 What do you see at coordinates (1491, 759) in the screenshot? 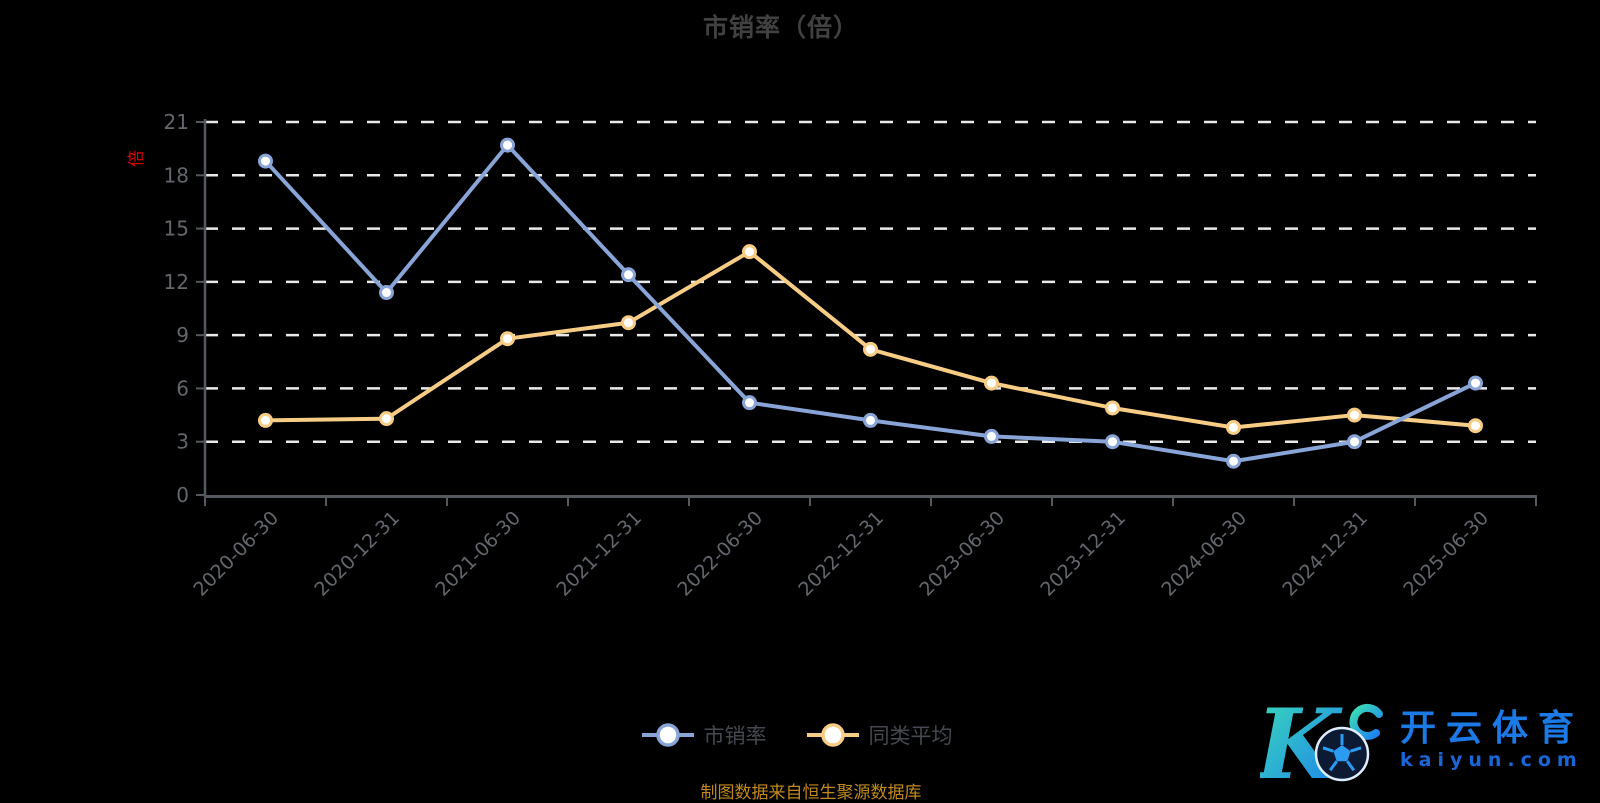
I see `brand-domain: kaiyun.com` at bounding box center [1491, 759].